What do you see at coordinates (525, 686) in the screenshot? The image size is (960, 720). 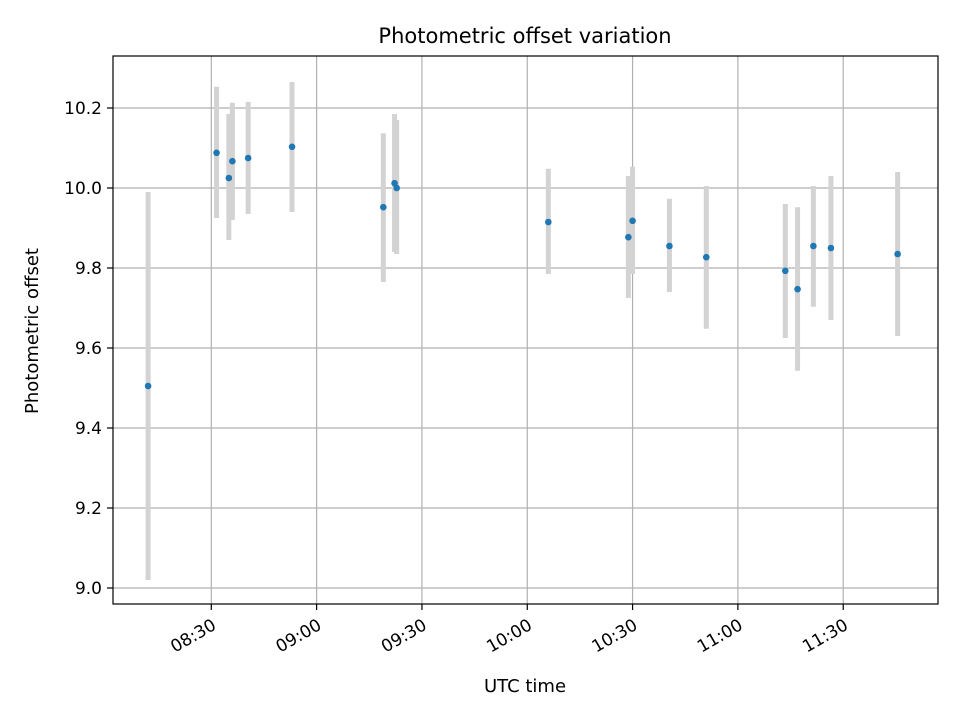 I see `x-axis-label: UTC time` at bounding box center [525, 686].